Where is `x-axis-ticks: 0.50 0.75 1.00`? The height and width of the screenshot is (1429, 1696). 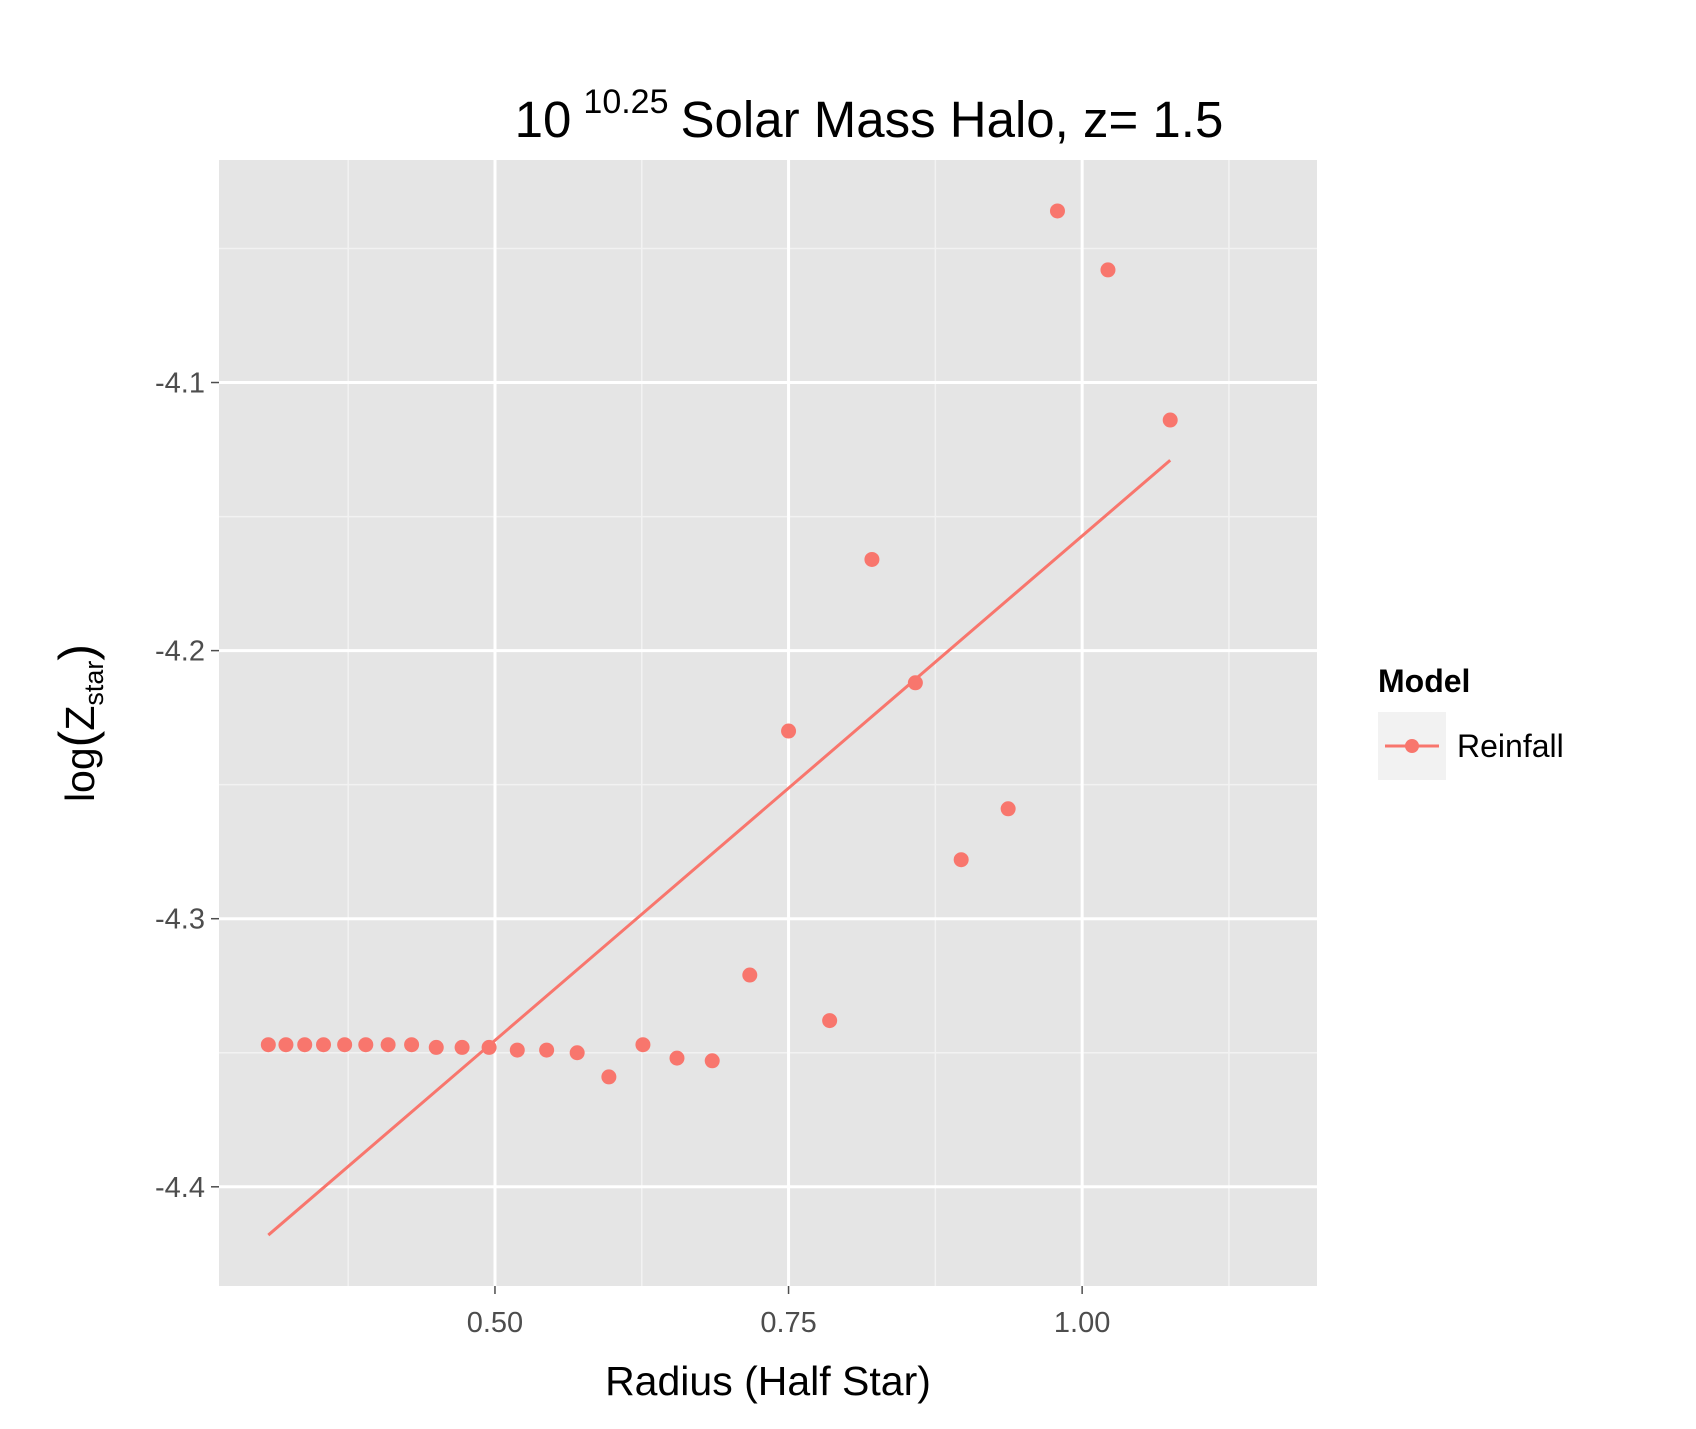 x-axis-ticks: 0.50 0.75 1.00 is located at coordinates (788, 1312).